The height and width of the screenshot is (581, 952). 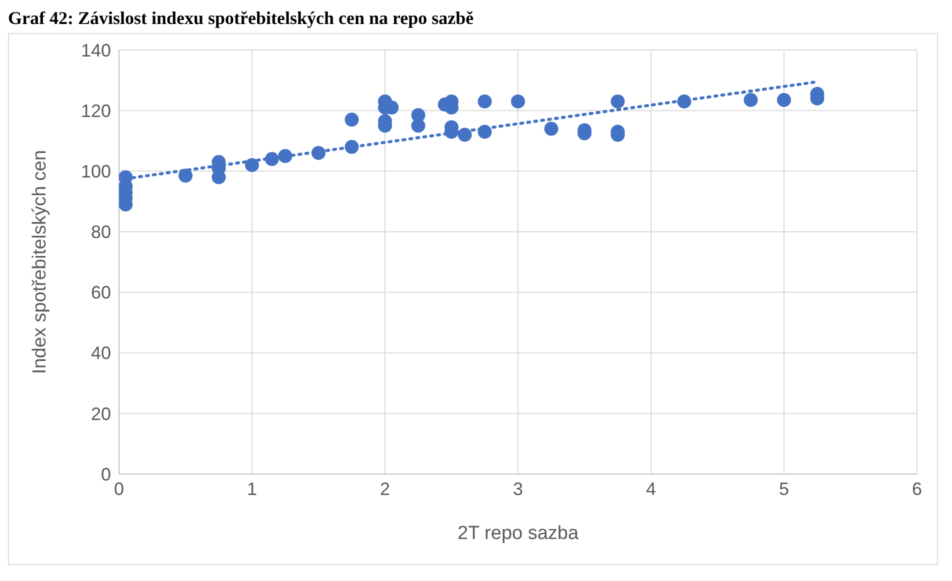 What do you see at coordinates (252, 488) in the screenshot?
I see `x-tick-label: 1` at bounding box center [252, 488].